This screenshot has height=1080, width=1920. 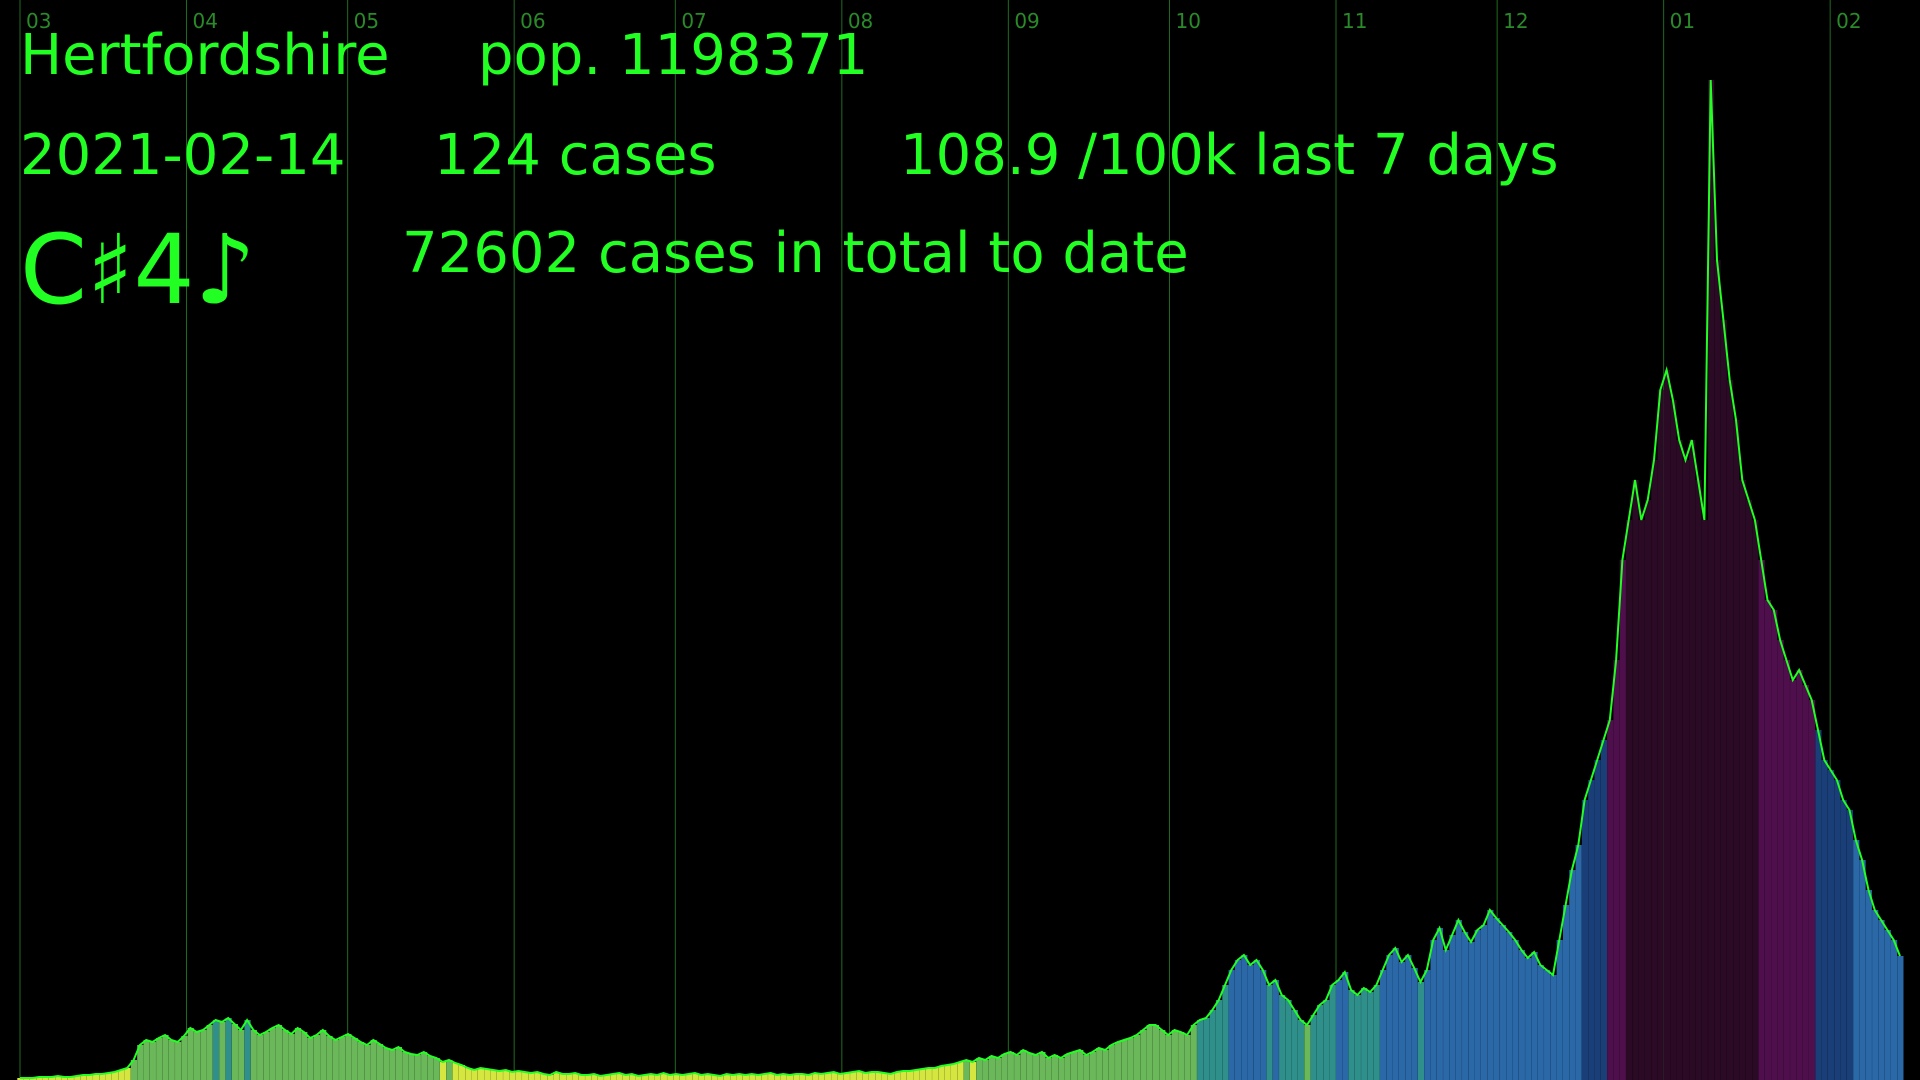 What do you see at coordinates (795, 253) in the screenshot?
I see `total-cases-label: 72602 cases in total to date` at bounding box center [795, 253].